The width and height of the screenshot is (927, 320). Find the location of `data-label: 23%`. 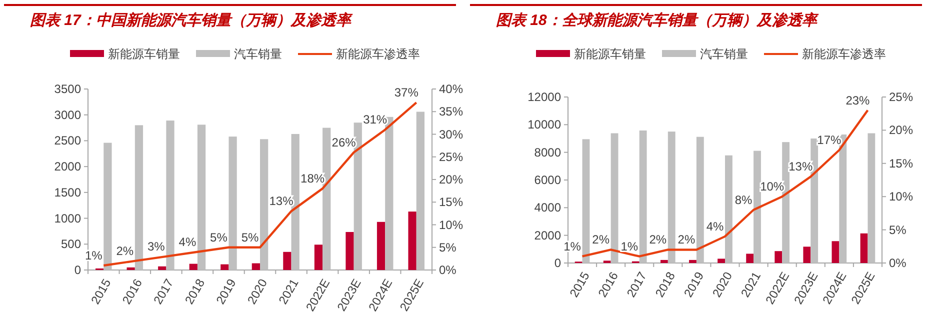

data-label: 23% is located at coordinates (858, 100).